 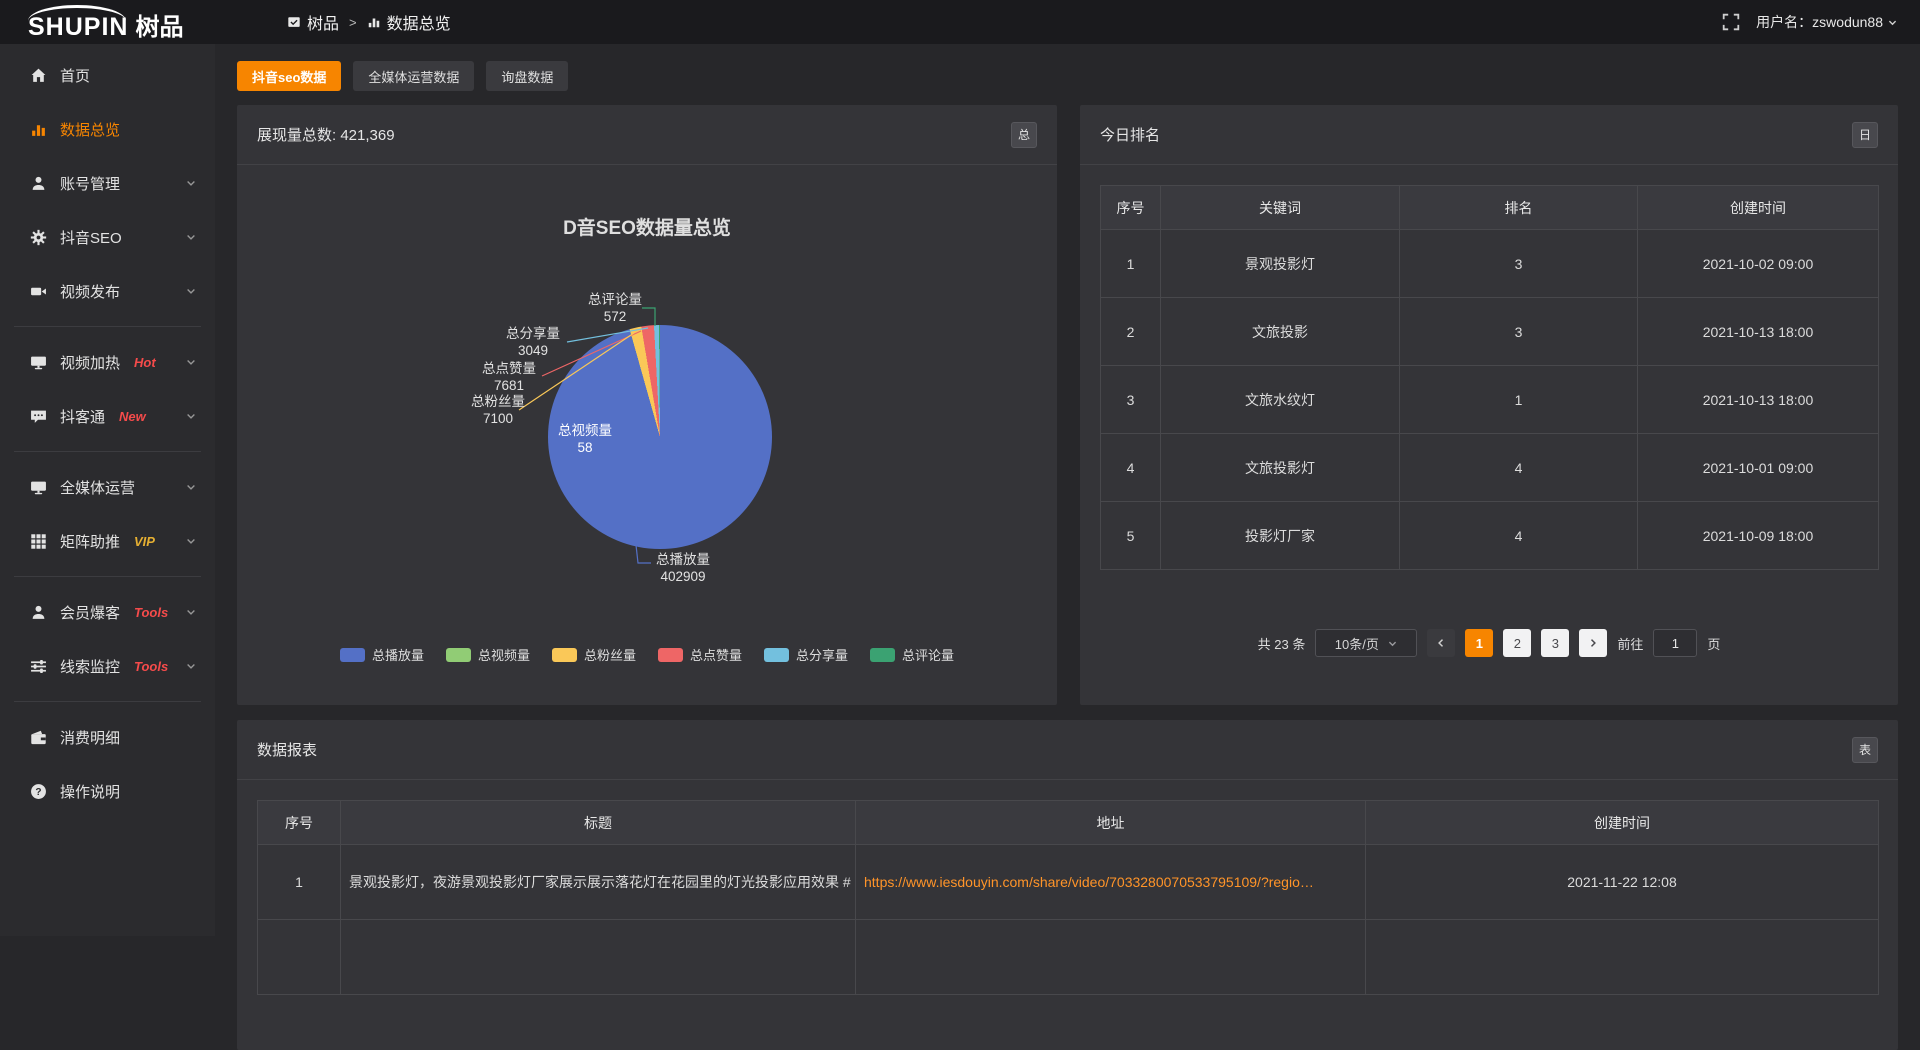 I want to click on home-icon, so click(x=38, y=75).